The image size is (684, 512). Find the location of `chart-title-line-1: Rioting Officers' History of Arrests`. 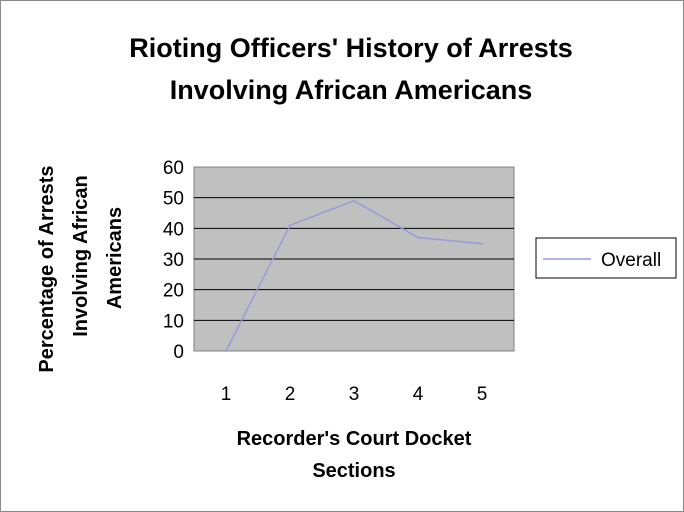

chart-title-line-1: Rioting Officers' History of Arrests is located at coordinates (351, 48).